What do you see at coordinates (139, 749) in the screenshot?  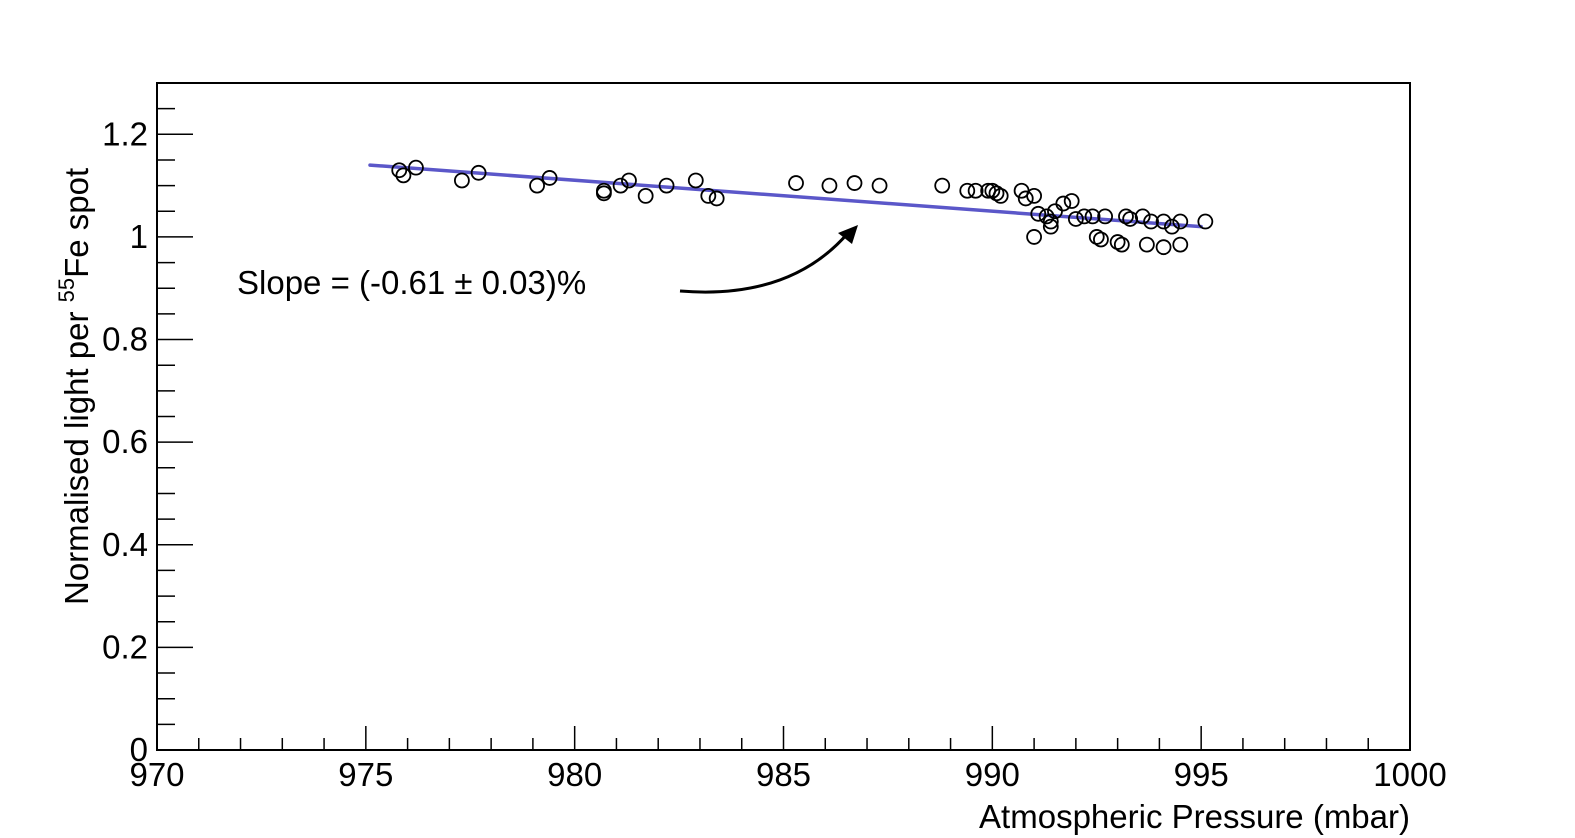 I see `y-tick-label: 0` at bounding box center [139, 749].